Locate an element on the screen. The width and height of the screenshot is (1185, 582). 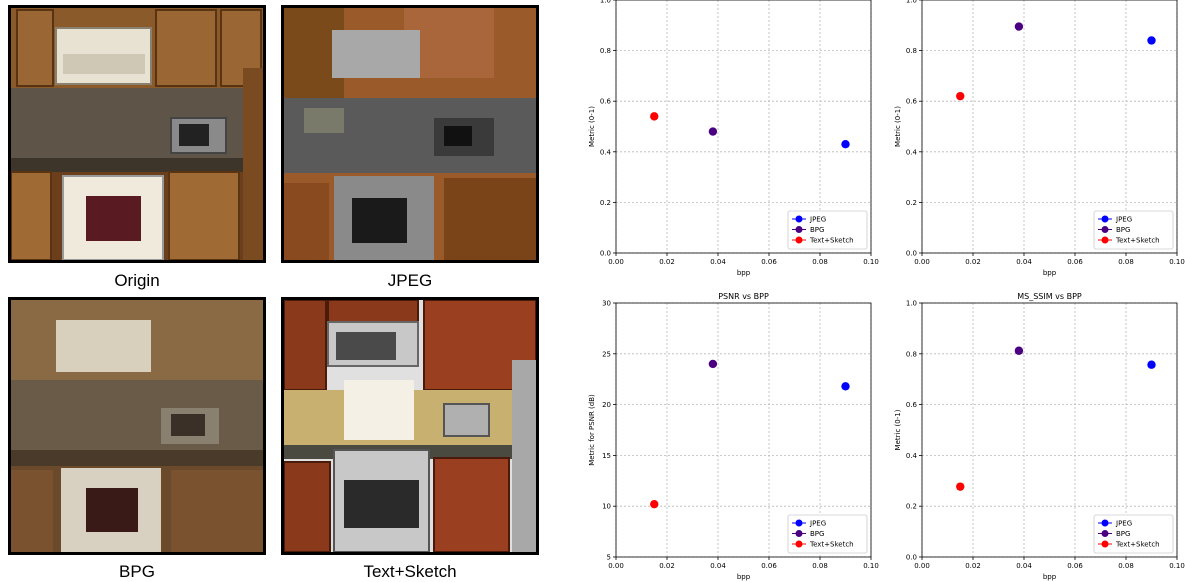
chart-title: MS_SSIM vs BPP is located at coordinates (1049, 296).